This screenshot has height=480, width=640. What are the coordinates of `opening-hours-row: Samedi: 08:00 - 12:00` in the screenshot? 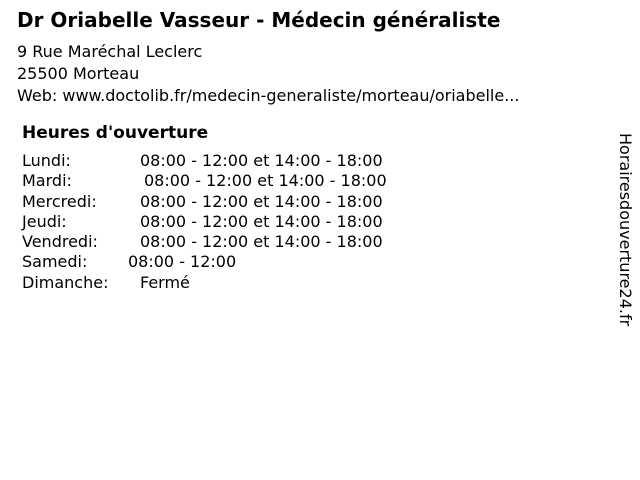 It's located at (204, 262).